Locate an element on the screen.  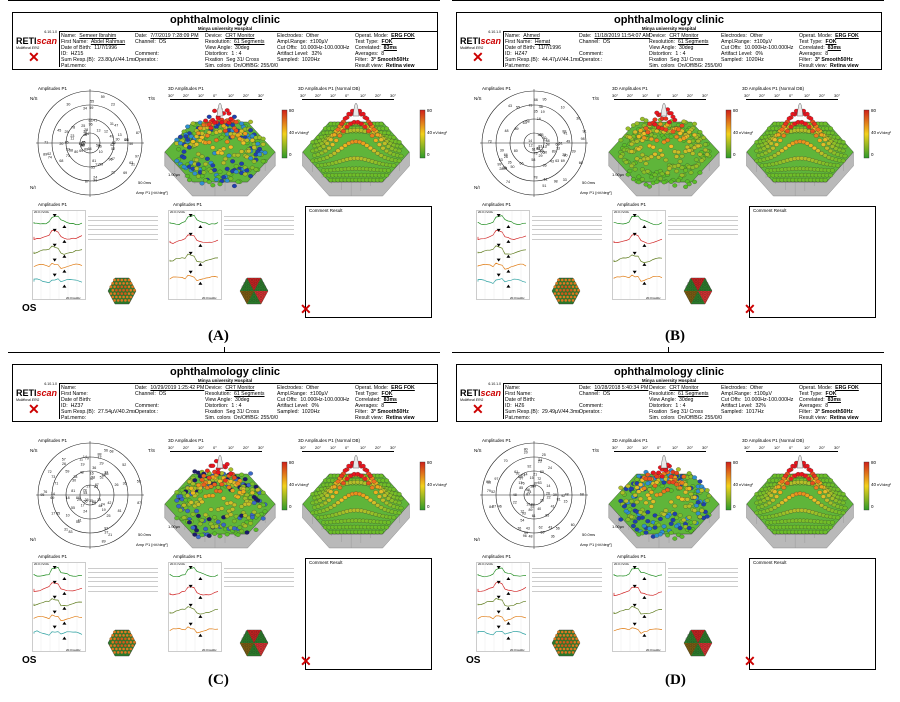
operator-field: Operator.: is located at coordinates (590, 412).